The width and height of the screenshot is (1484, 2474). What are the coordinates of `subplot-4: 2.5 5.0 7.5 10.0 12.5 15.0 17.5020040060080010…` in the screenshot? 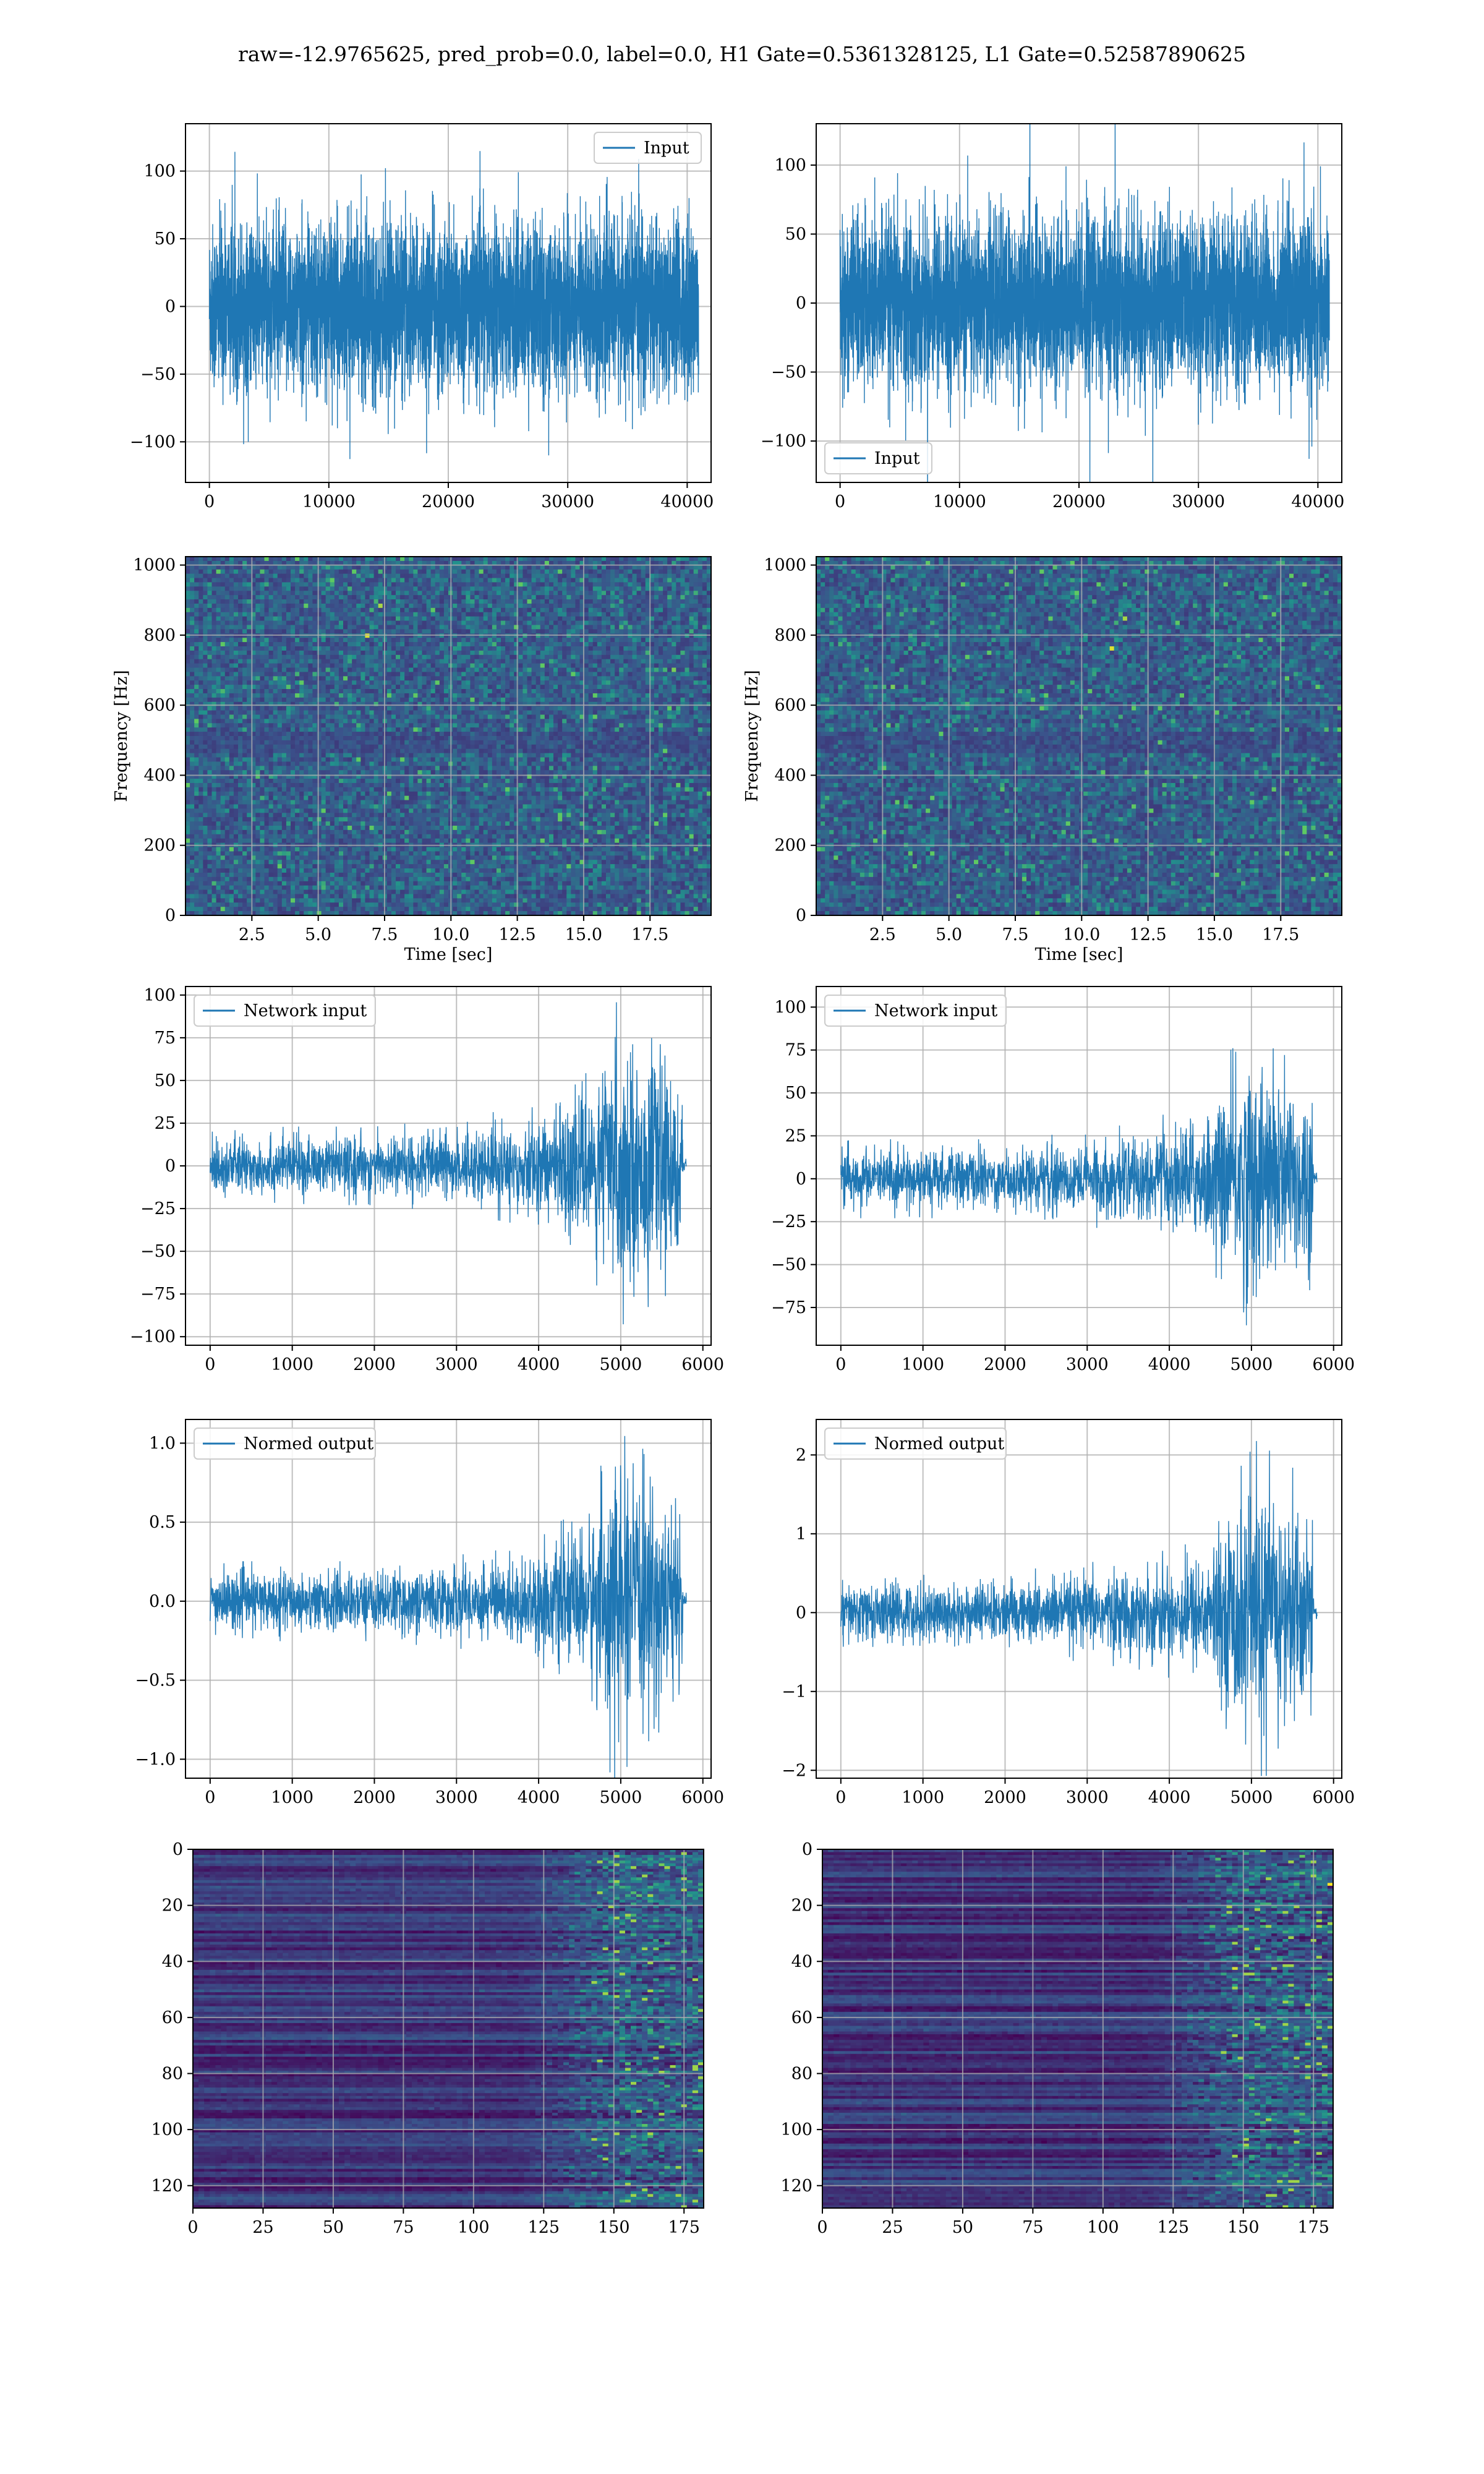 It's located at (1042, 760).